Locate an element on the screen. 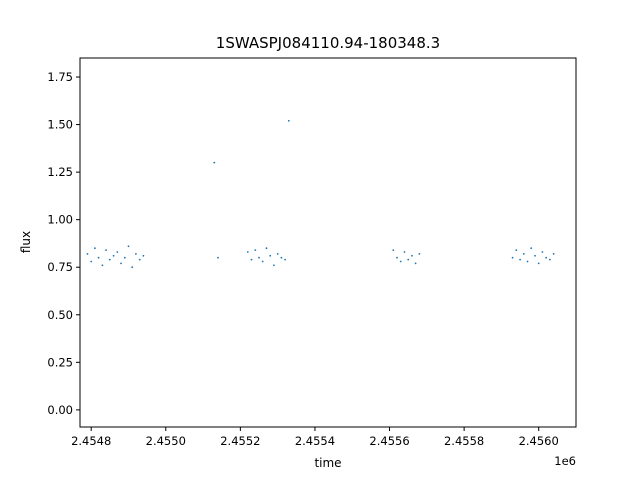  y-tick-label: 1.00 is located at coordinates (60, 220).